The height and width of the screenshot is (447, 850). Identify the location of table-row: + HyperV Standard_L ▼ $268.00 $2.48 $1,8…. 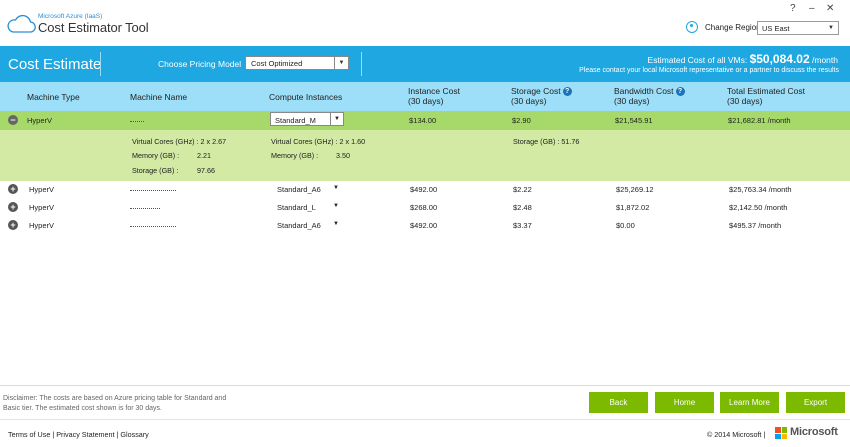
(425, 207).